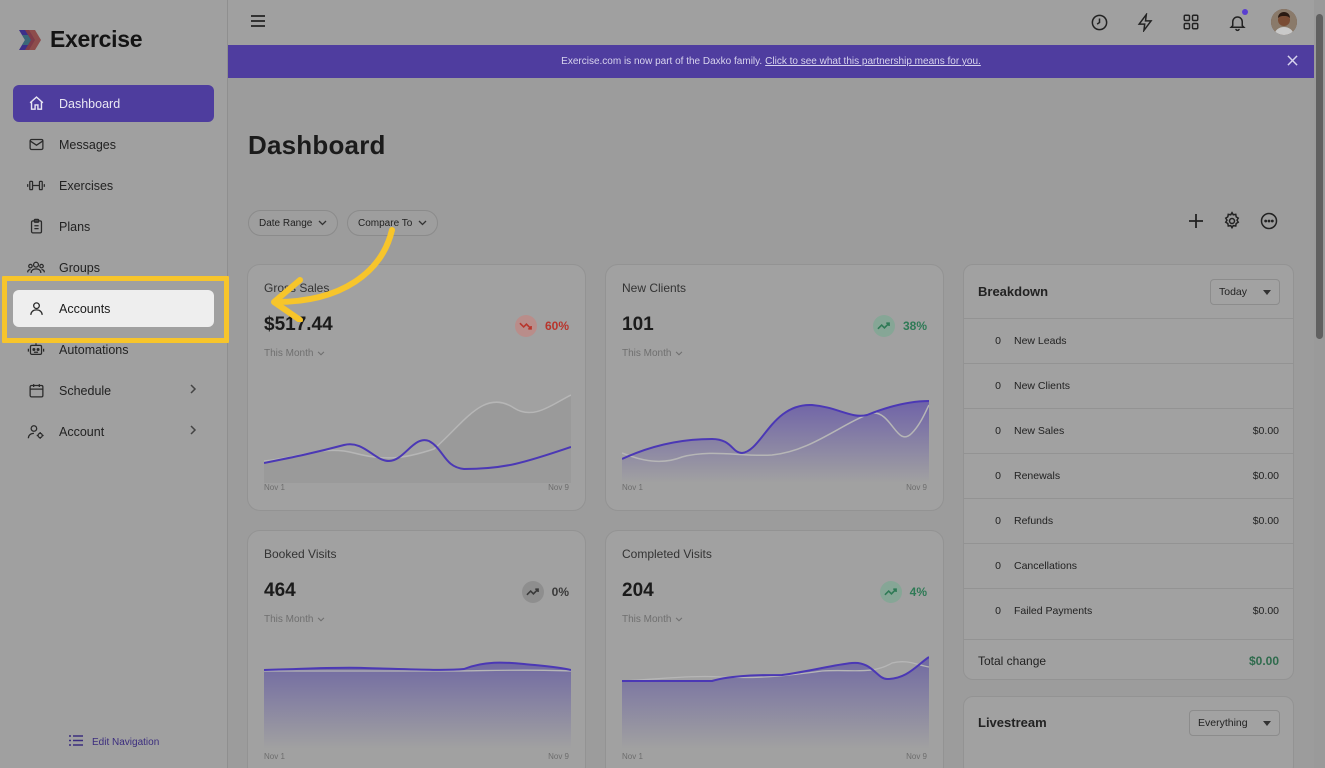  Describe the element at coordinates (298, 324) in the screenshot. I see `card-value: $517.44` at that location.